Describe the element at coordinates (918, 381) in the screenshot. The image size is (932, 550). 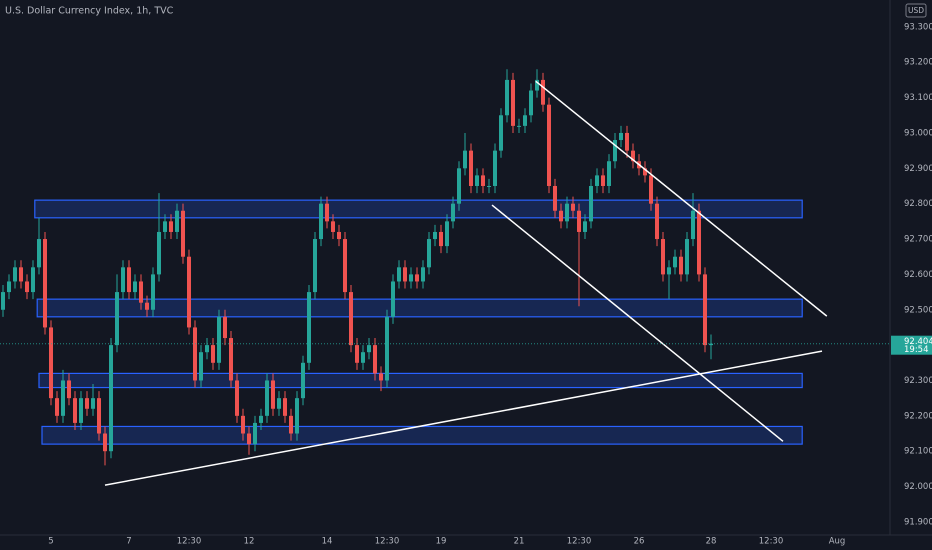
I see `y-tick-label: 92.300` at that location.